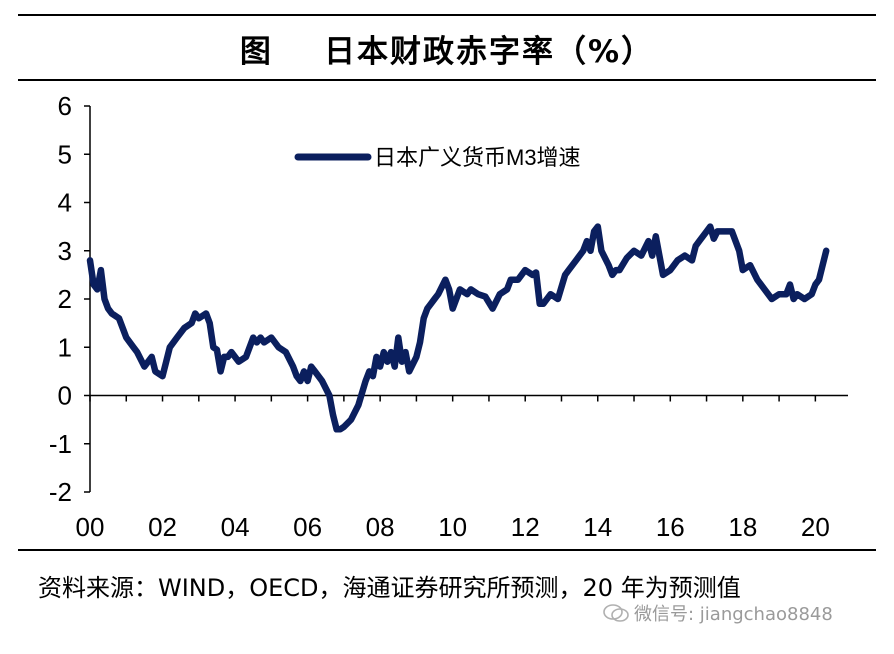  Describe the element at coordinates (733, 614) in the screenshot. I see `watermark-text: 微信号: jiangchao8848` at that location.